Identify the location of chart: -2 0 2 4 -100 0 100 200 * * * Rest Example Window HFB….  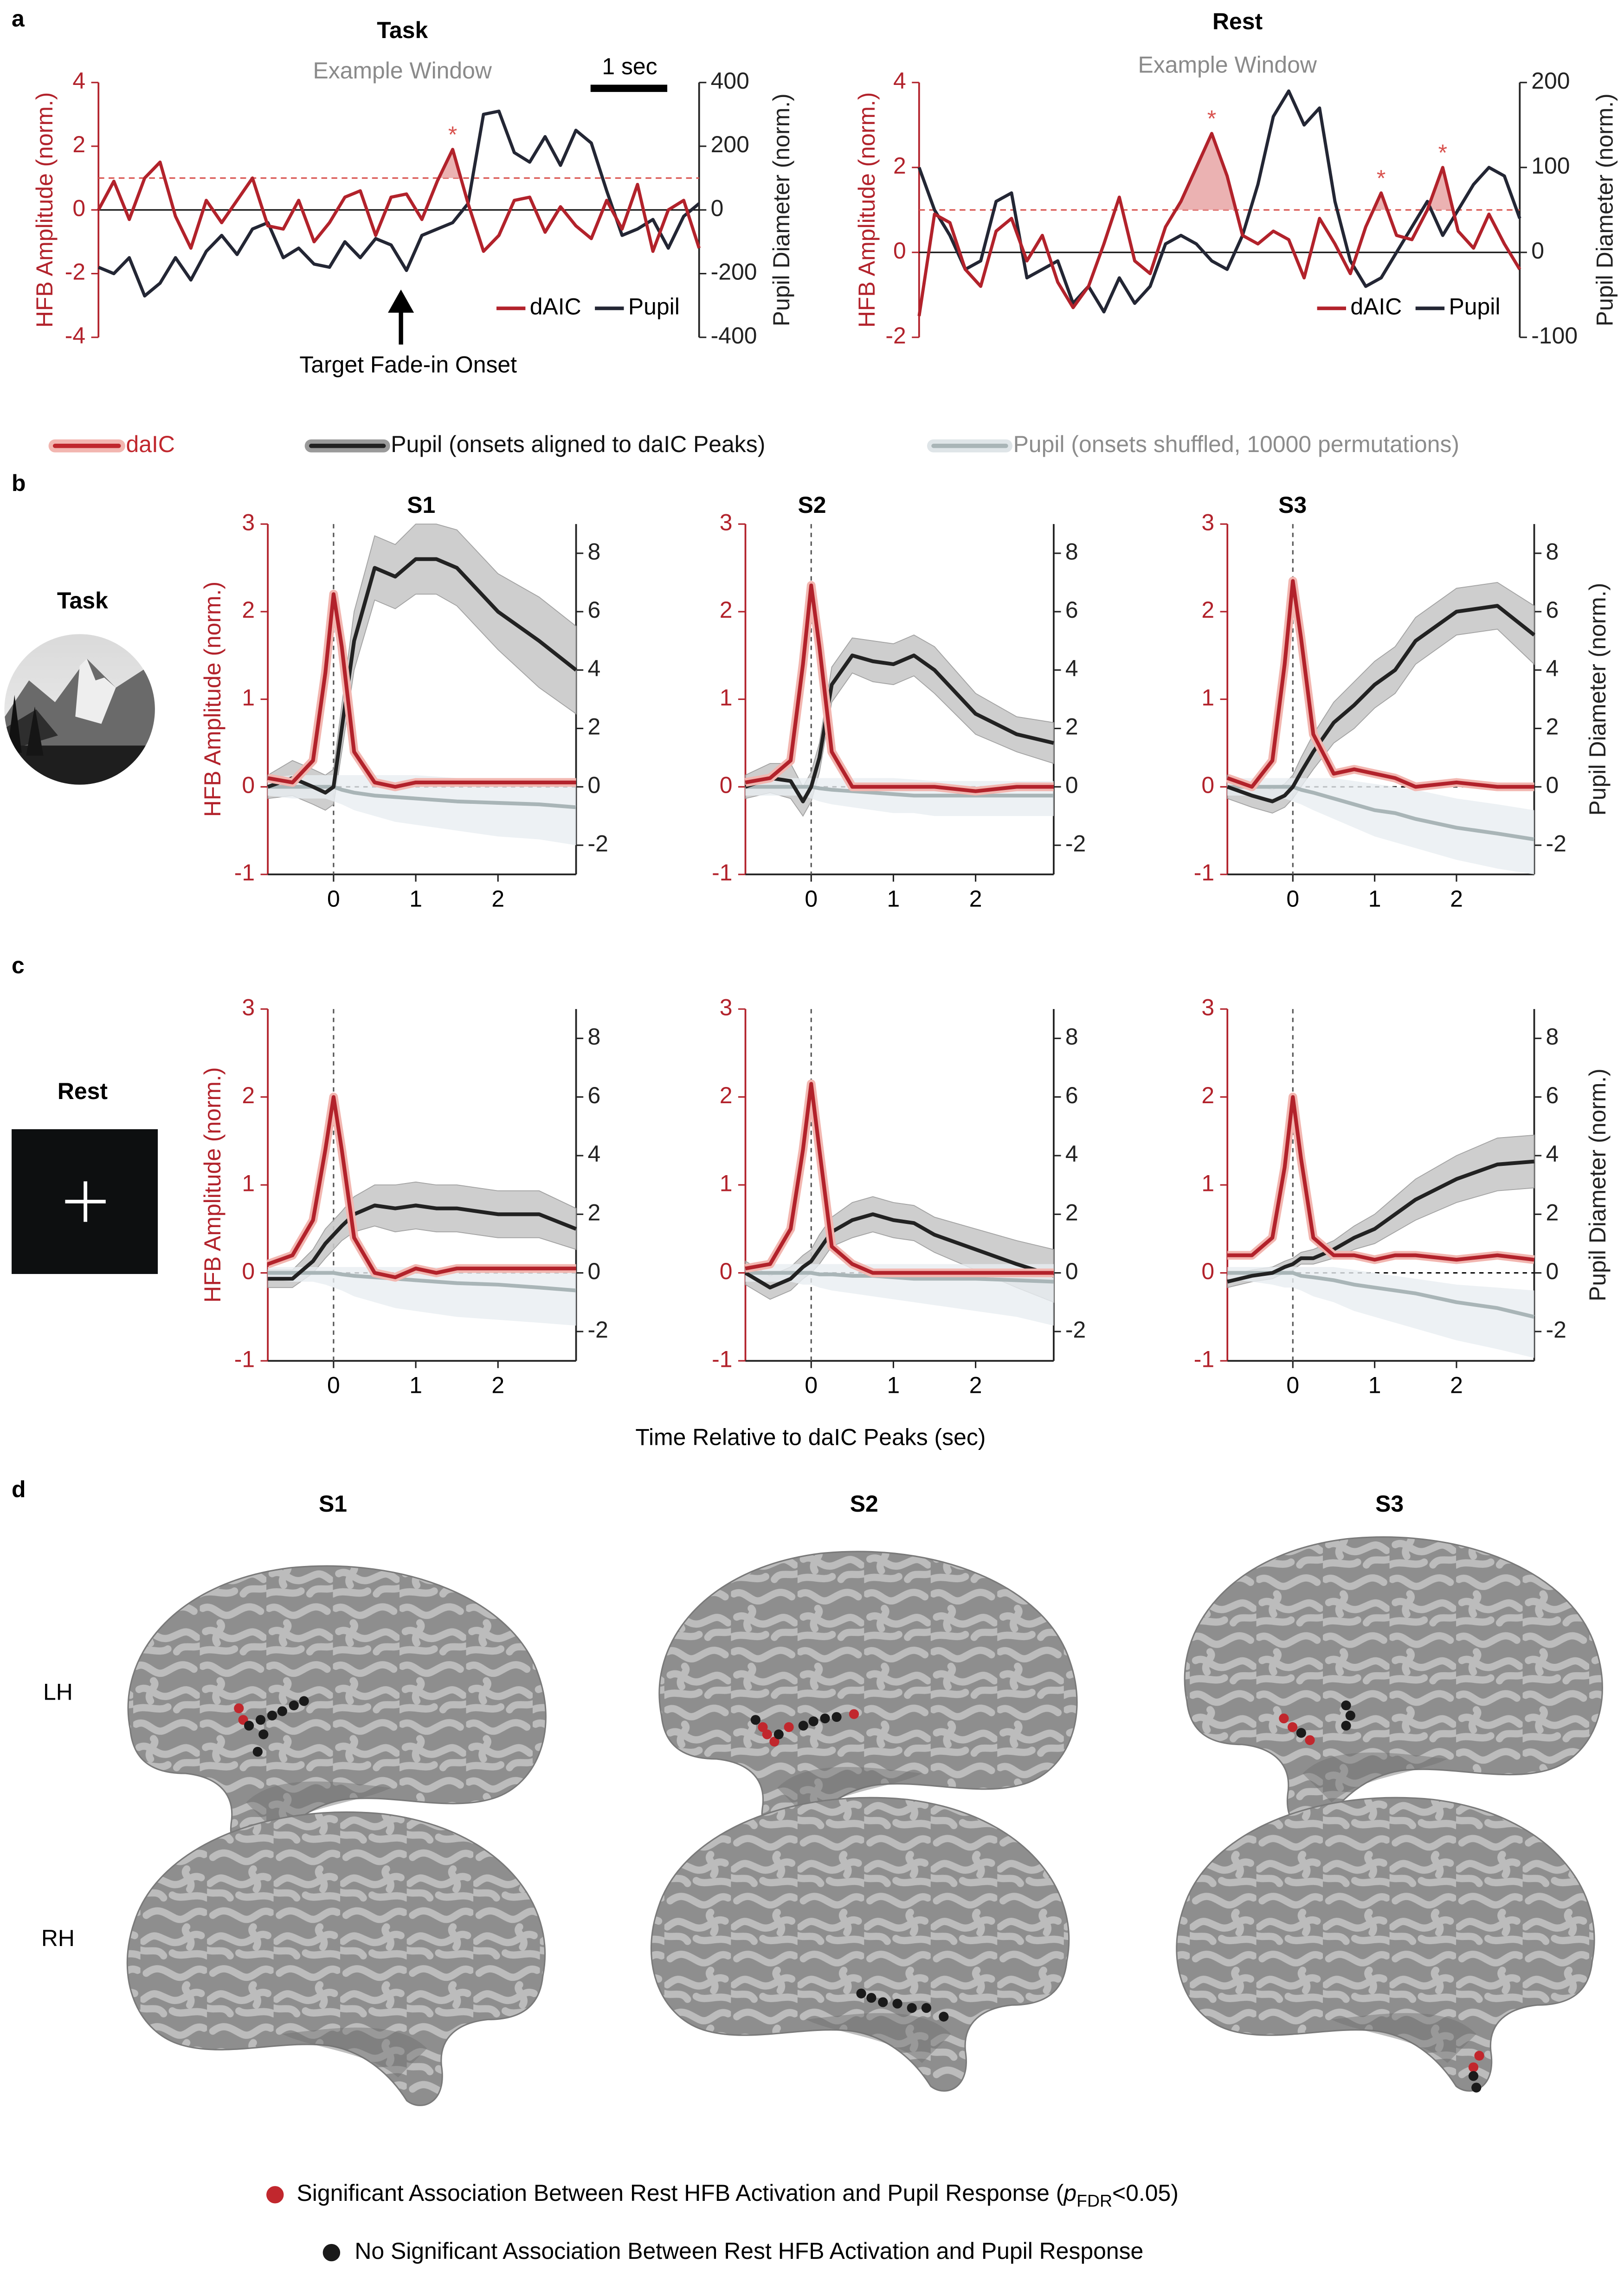
(1236, 178).